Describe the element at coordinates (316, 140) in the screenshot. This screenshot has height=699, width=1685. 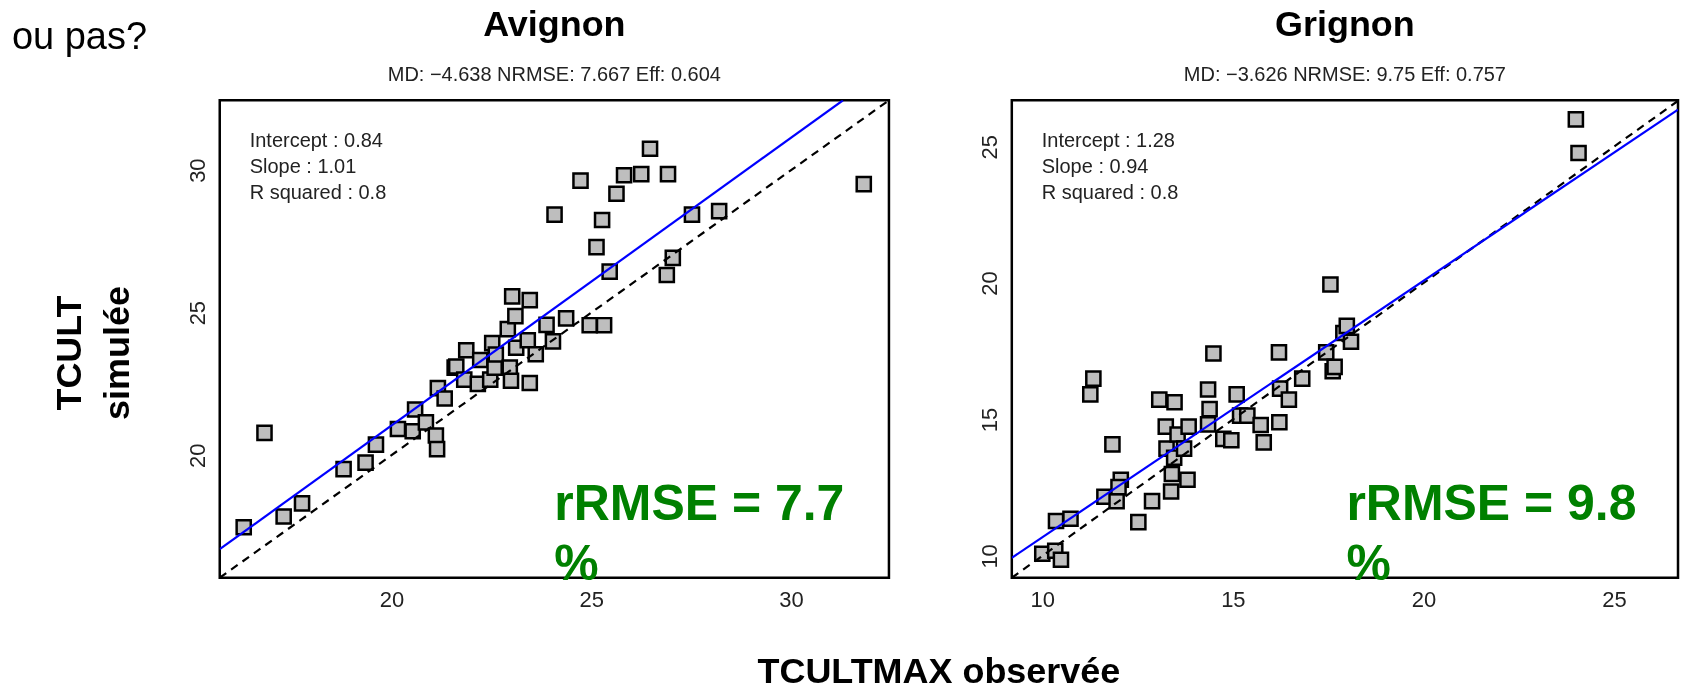
I see `annotation: Intercept : 0.84` at that location.